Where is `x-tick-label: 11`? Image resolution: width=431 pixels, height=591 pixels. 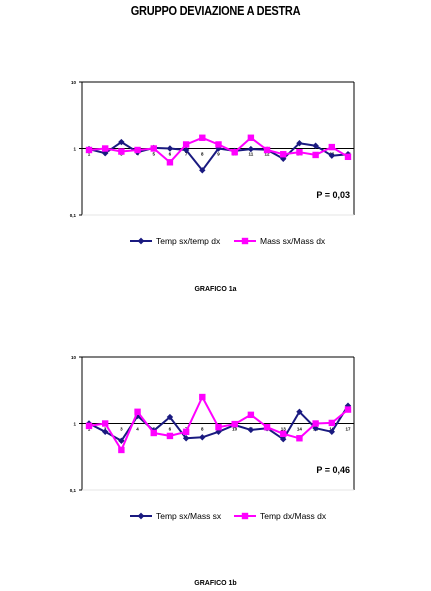 x-tick-label: 11 is located at coordinates (250, 154).